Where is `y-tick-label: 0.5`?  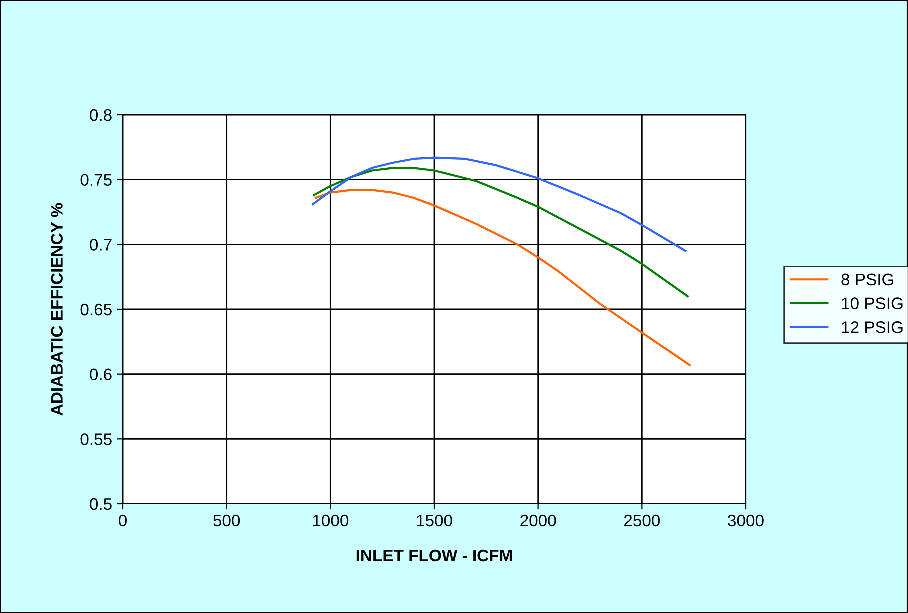
y-tick-label: 0.5 is located at coordinates (101, 504).